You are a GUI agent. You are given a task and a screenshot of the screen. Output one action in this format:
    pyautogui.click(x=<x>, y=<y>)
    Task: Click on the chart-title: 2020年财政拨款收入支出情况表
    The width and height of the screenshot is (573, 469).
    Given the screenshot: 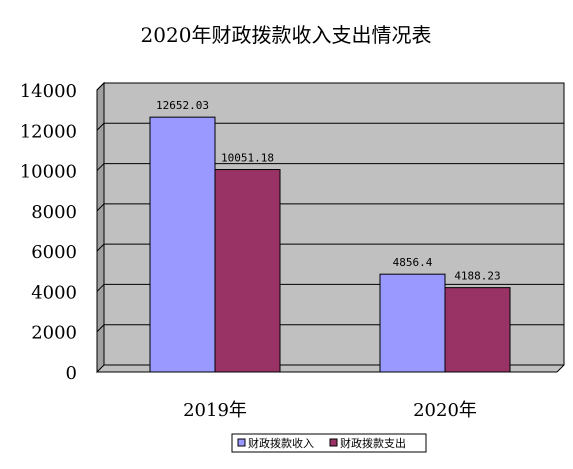 What is the action you would take?
    pyautogui.click(x=286, y=35)
    